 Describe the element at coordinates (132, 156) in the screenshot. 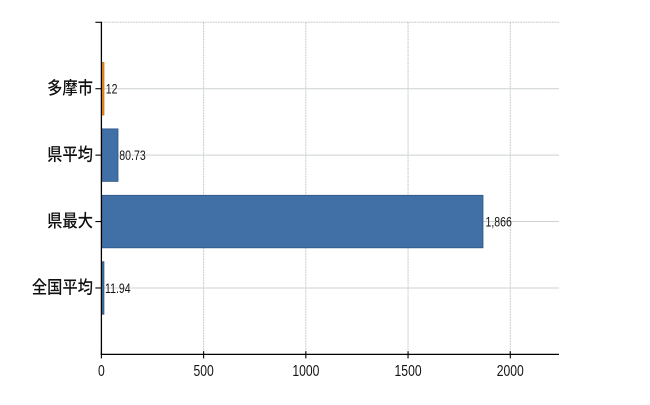

I see `svg-text: 80.73` at that location.